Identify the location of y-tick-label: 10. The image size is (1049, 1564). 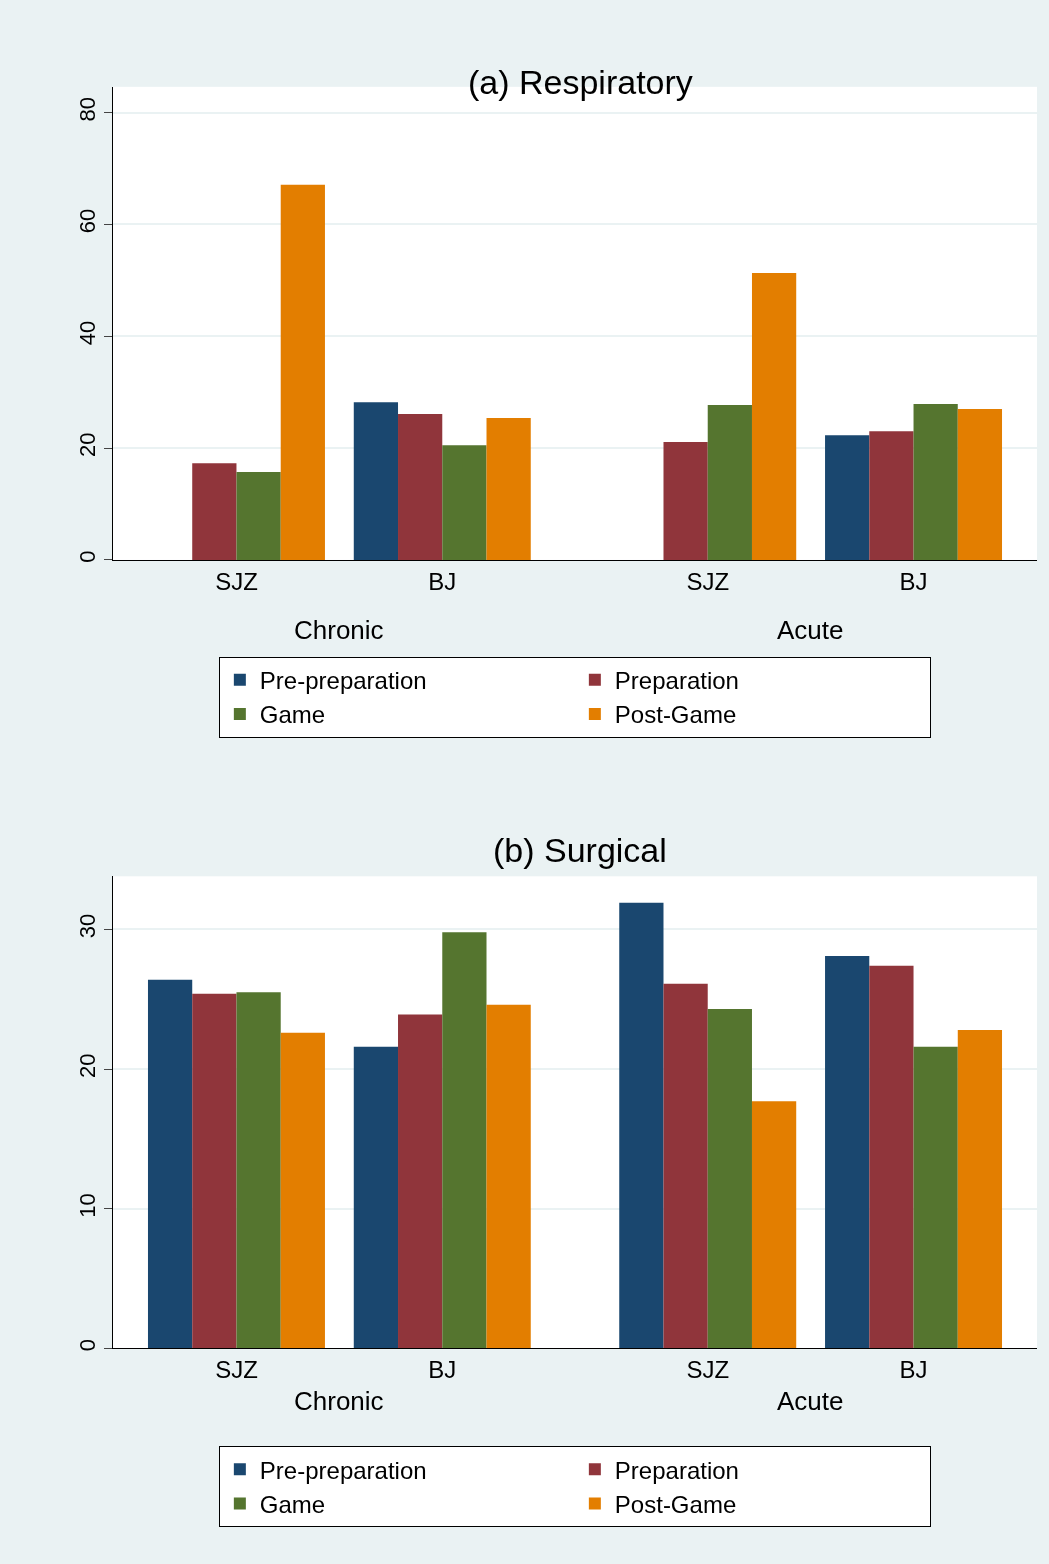
(88, 1205).